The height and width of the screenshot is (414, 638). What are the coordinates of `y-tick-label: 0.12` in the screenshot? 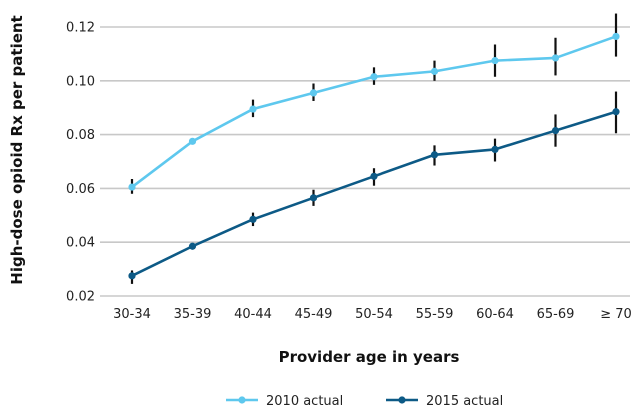 It's located at (80, 28).